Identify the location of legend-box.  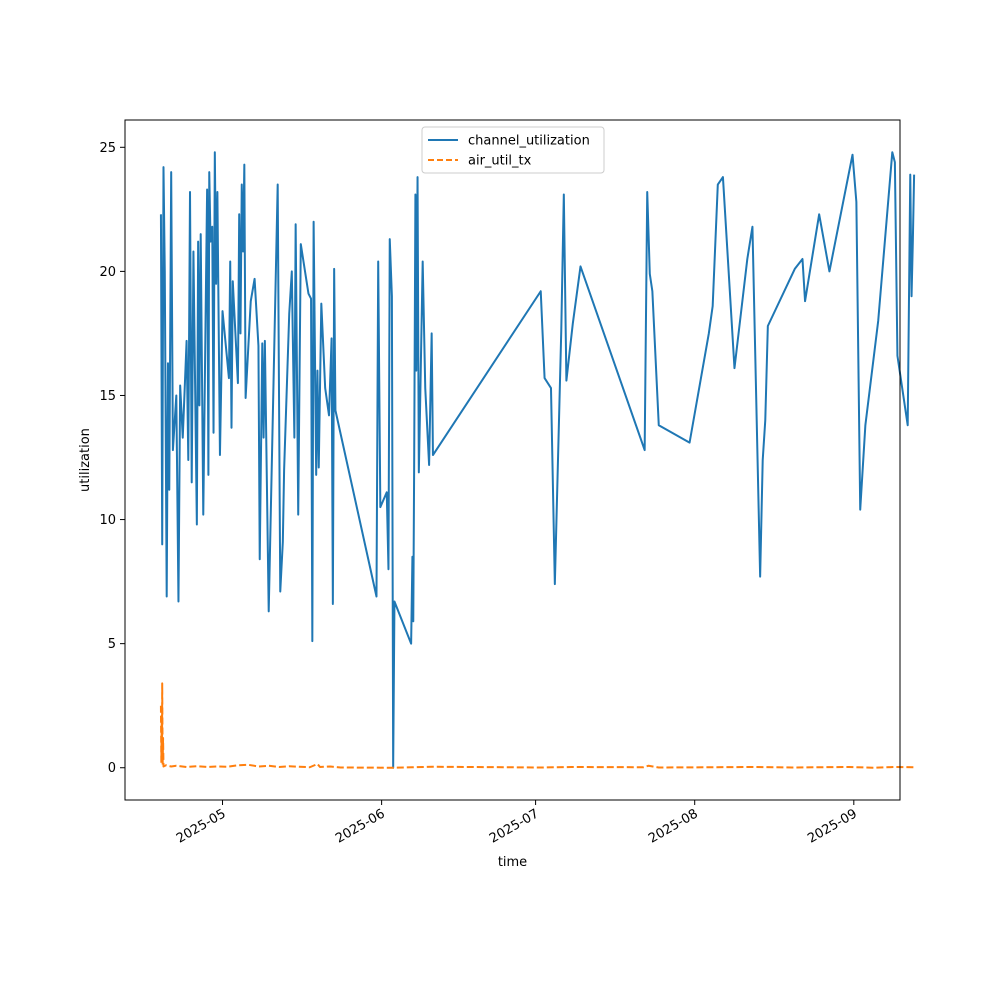
(513, 150).